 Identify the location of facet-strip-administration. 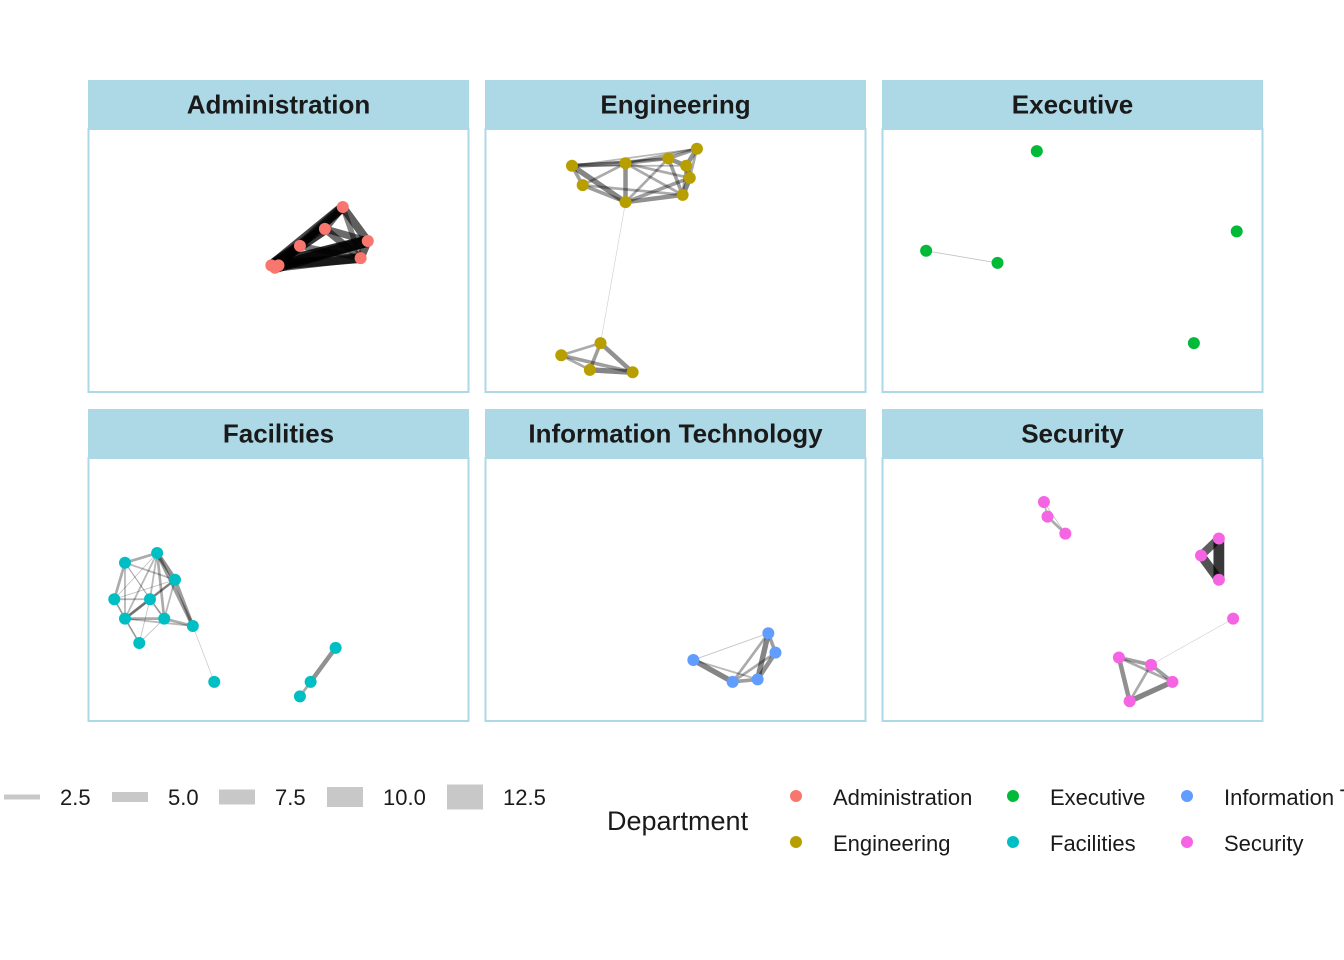
(278, 104).